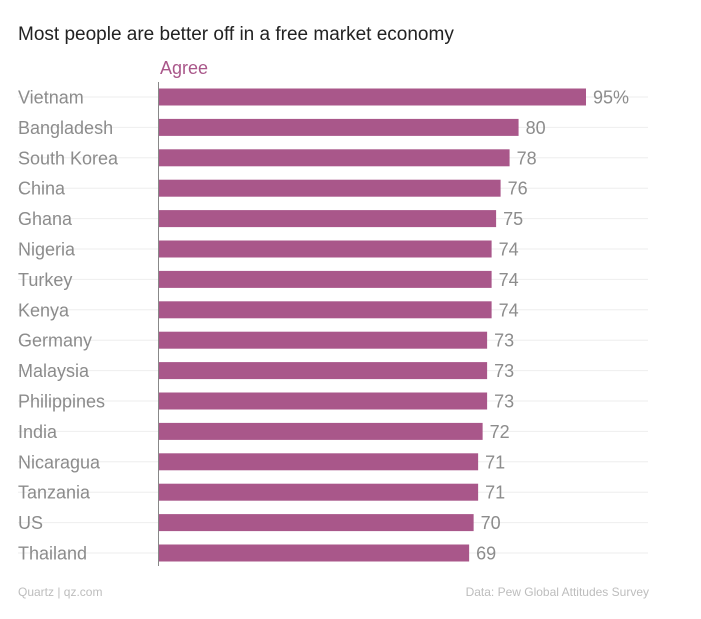 The height and width of the screenshot is (619, 701). Describe the element at coordinates (339, 127) in the screenshot. I see `bar-bangladesh` at that location.